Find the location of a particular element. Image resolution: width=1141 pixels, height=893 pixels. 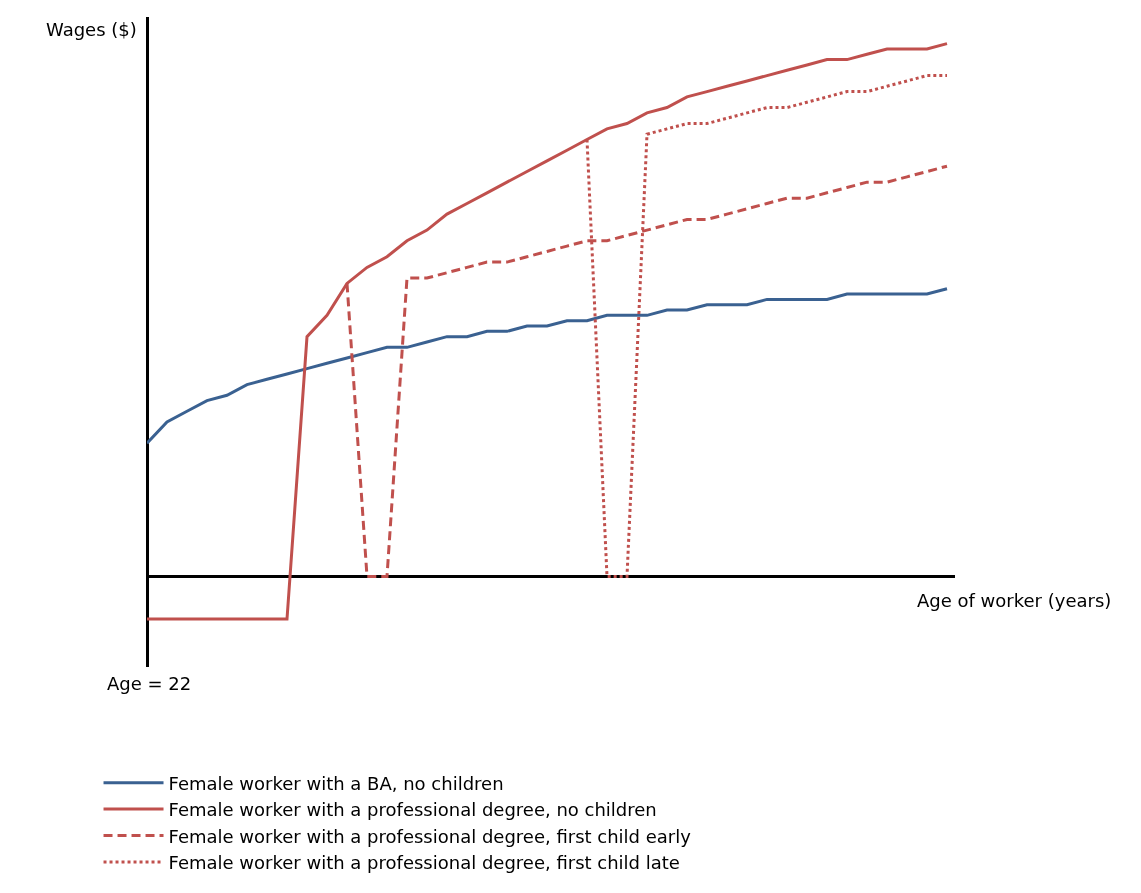

x-axis-title: Age of worker (years) is located at coordinates (1014, 600).